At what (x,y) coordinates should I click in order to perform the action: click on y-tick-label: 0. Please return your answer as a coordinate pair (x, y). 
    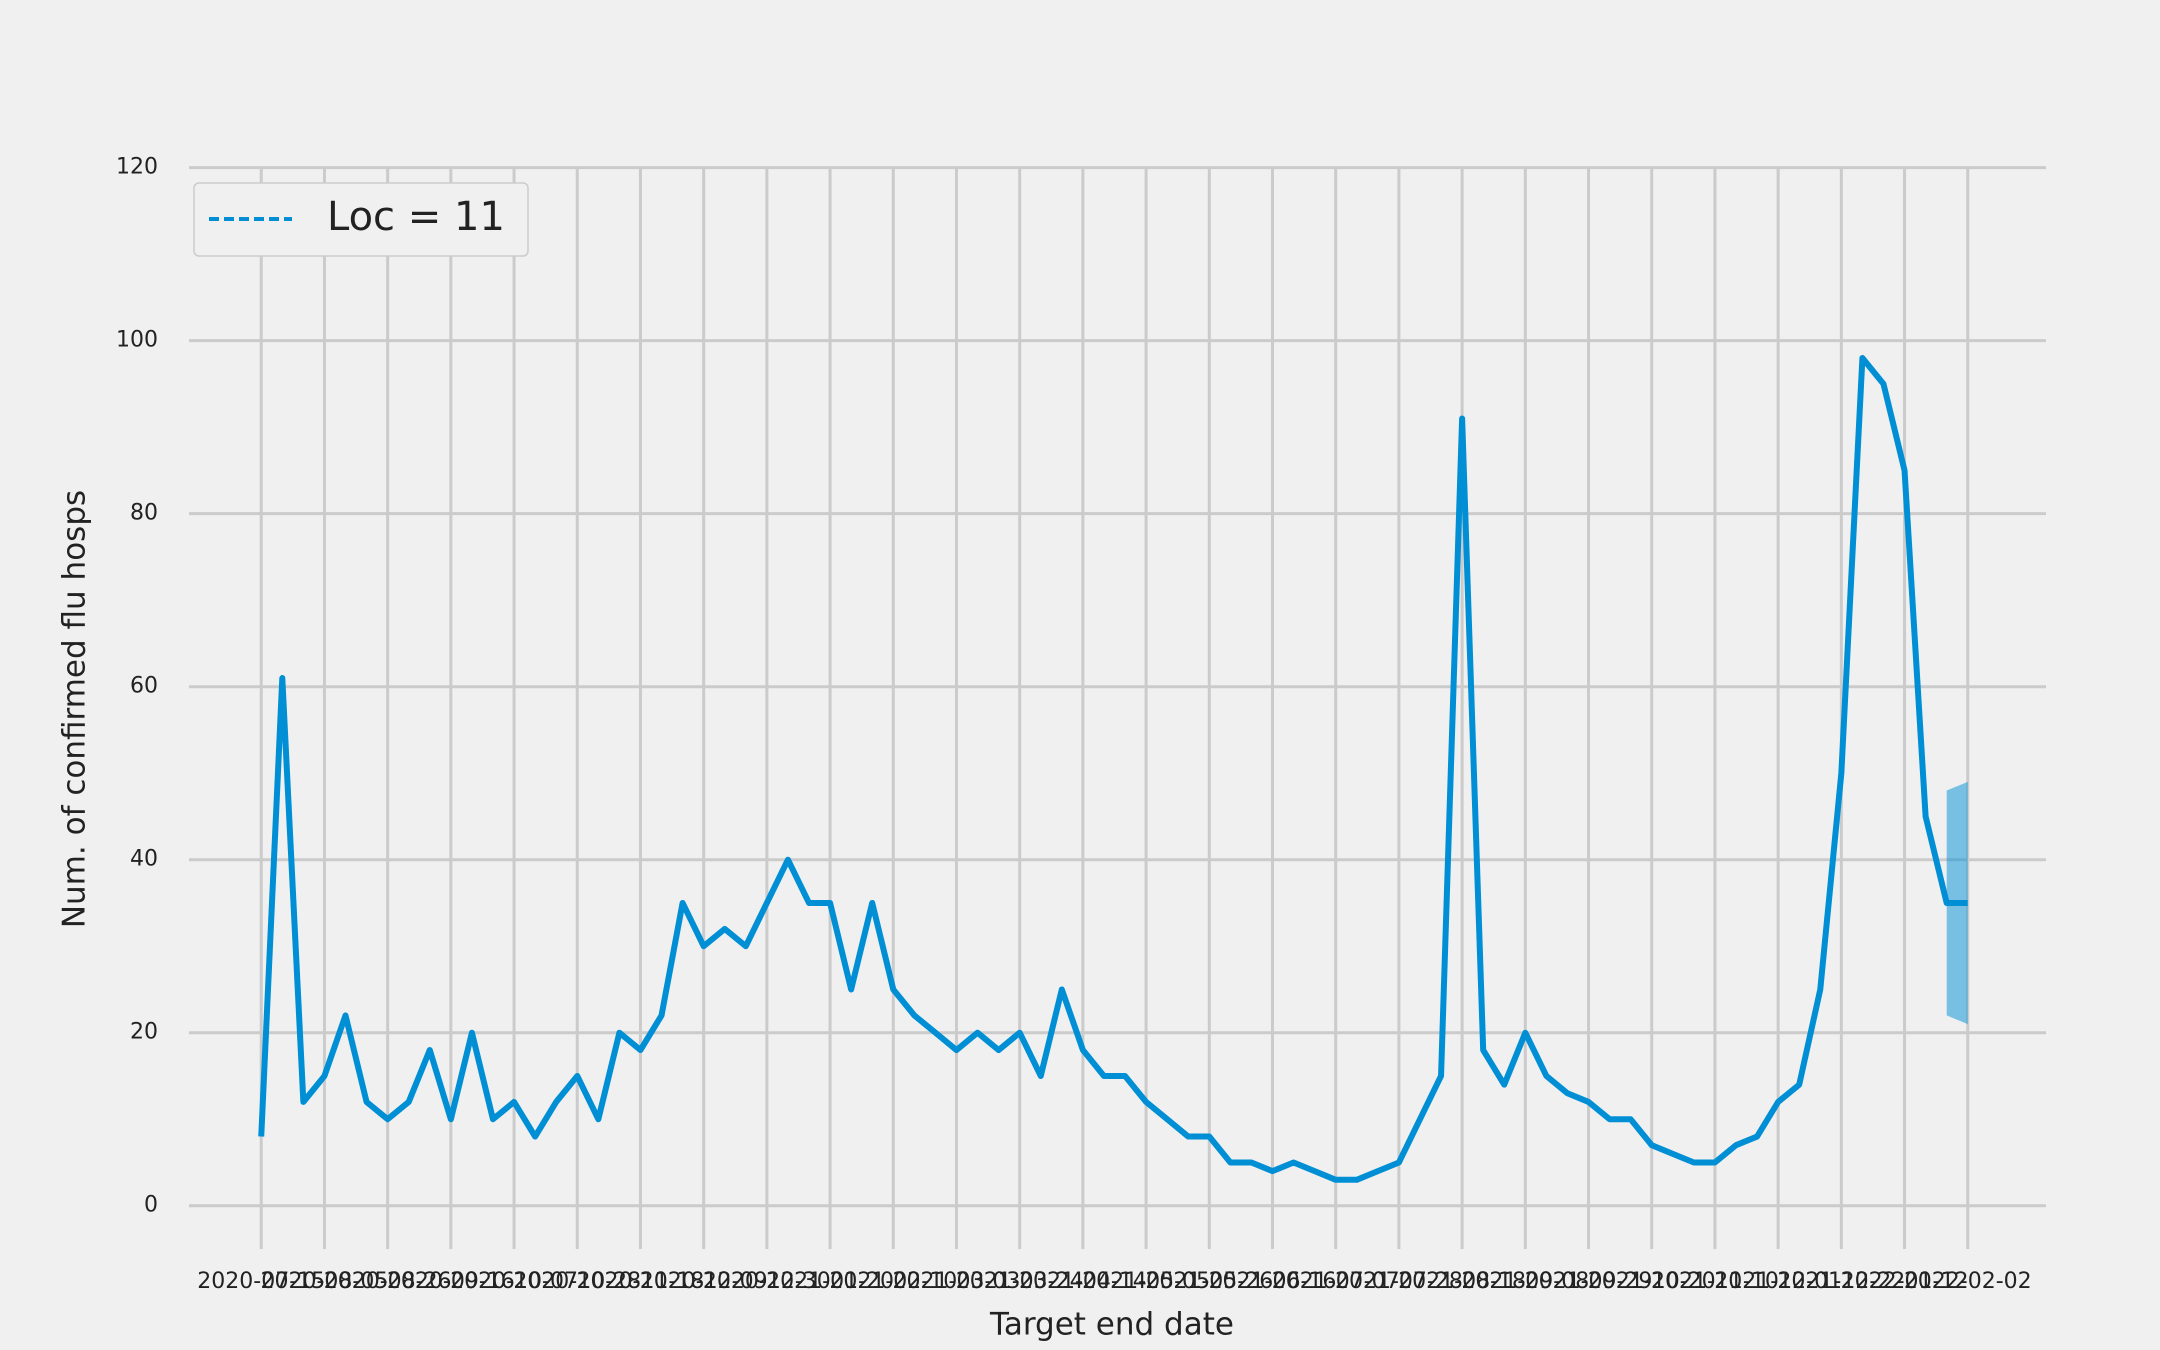
    Looking at the image, I should click on (151, 1205).